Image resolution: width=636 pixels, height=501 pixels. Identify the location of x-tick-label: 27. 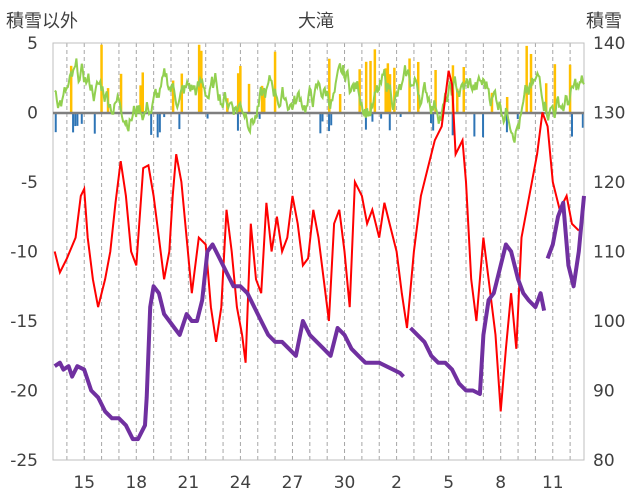
(293, 483).